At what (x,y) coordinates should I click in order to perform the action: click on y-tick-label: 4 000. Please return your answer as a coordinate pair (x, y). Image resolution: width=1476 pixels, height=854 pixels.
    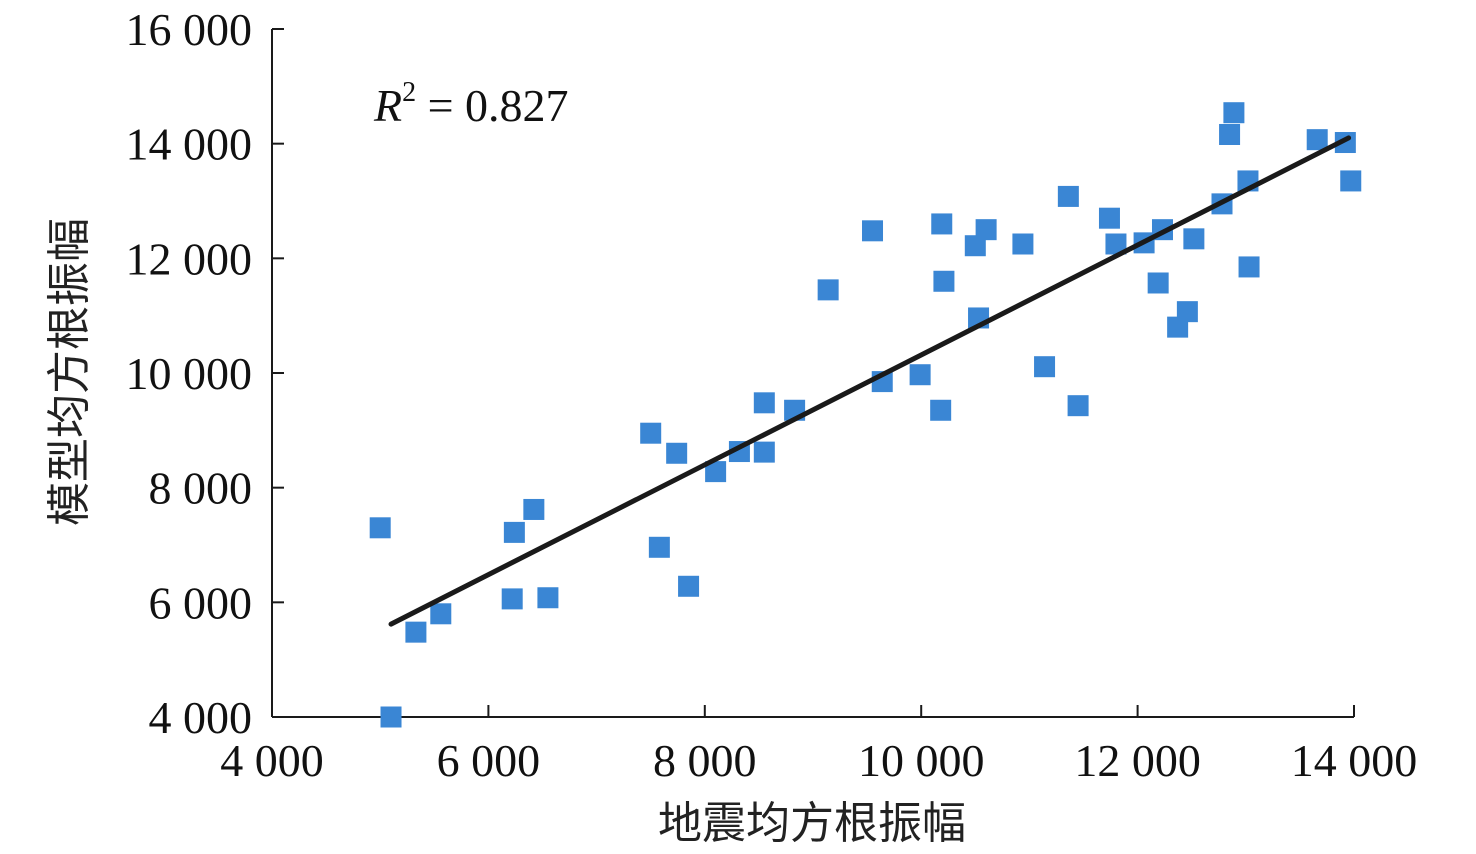
    Looking at the image, I should click on (201, 717).